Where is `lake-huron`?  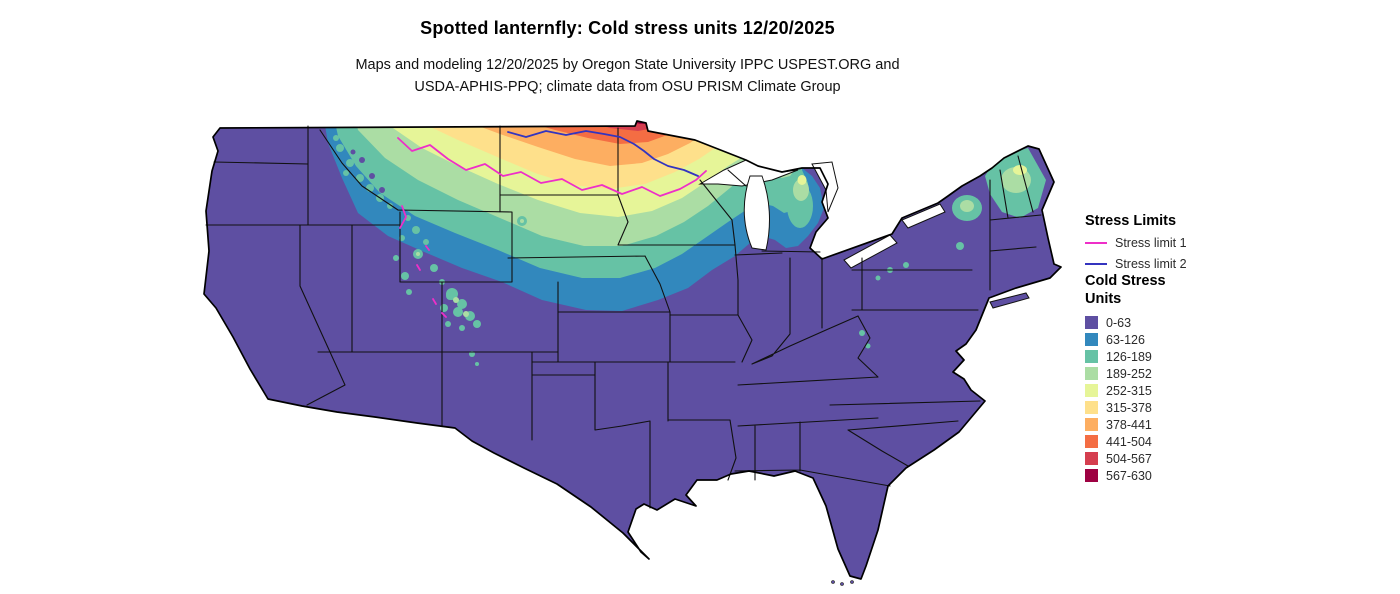 lake-huron is located at coordinates (825, 187).